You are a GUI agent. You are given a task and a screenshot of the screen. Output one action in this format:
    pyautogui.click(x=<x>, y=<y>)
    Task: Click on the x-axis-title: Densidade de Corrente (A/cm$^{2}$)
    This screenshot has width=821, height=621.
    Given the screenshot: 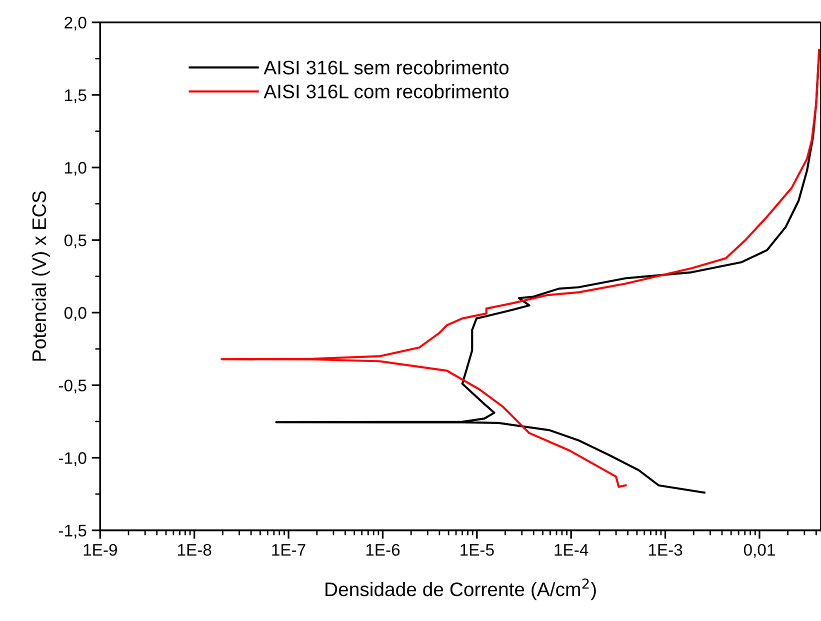 What is the action you would take?
    pyautogui.click(x=461, y=589)
    